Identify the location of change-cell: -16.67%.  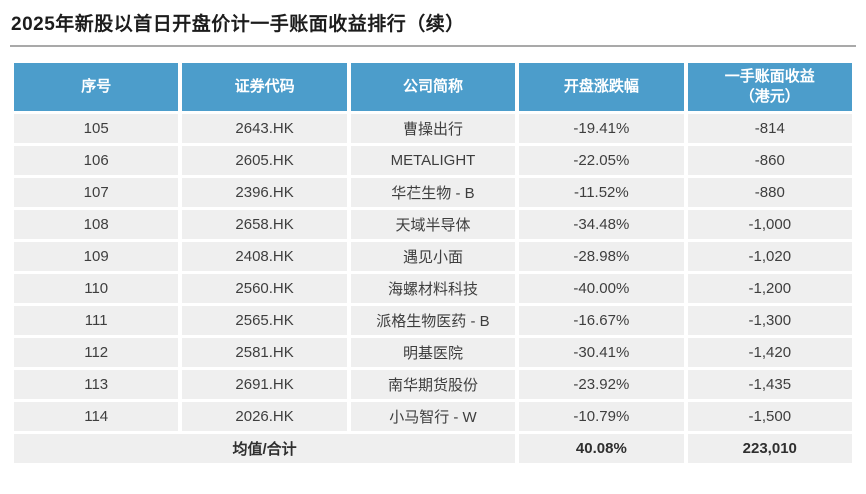
(601, 320).